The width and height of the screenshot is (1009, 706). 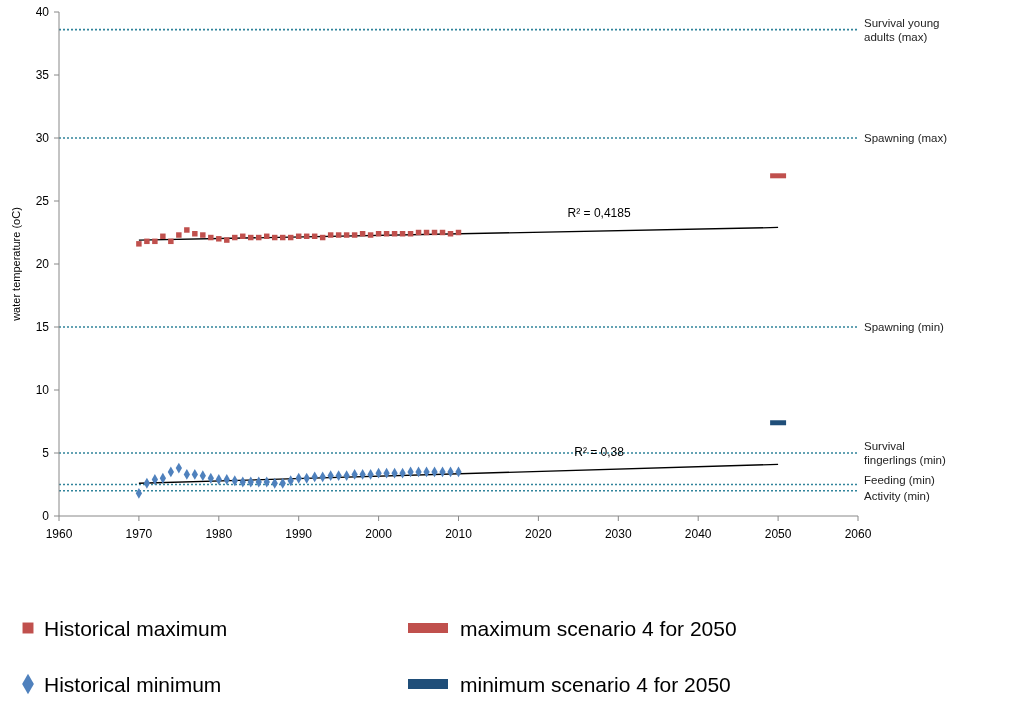 I want to click on x-tick-label: 2020, so click(x=539, y=534).